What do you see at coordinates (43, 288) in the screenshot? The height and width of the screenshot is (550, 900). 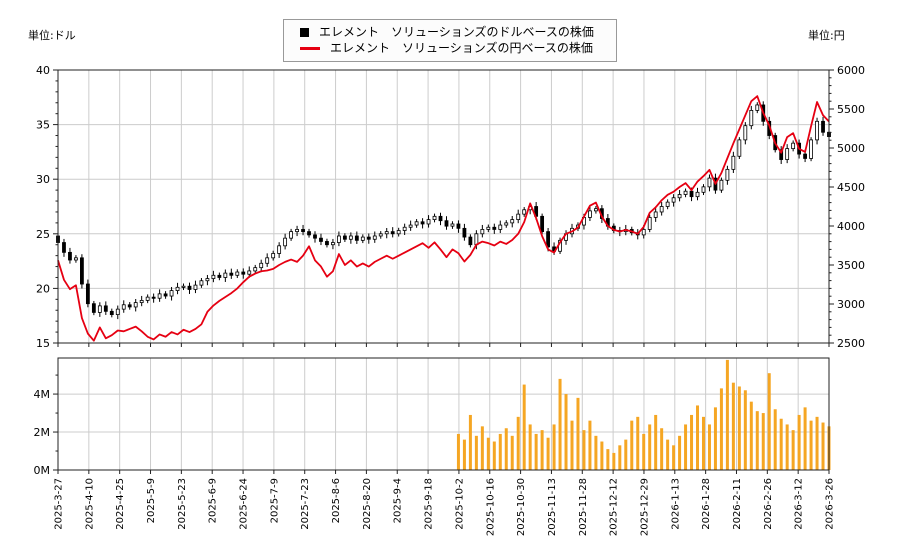 I see `svg-text: 20` at bounding box center [43, 288].